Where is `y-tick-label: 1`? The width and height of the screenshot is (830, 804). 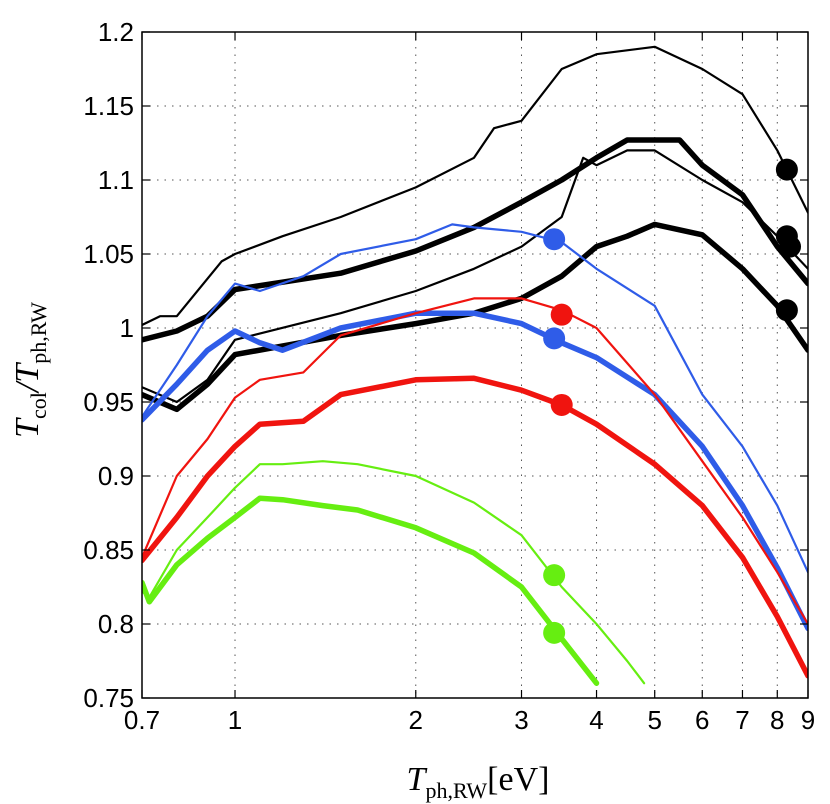
y-tick-label: 1 is located at coordinates (127, 328).